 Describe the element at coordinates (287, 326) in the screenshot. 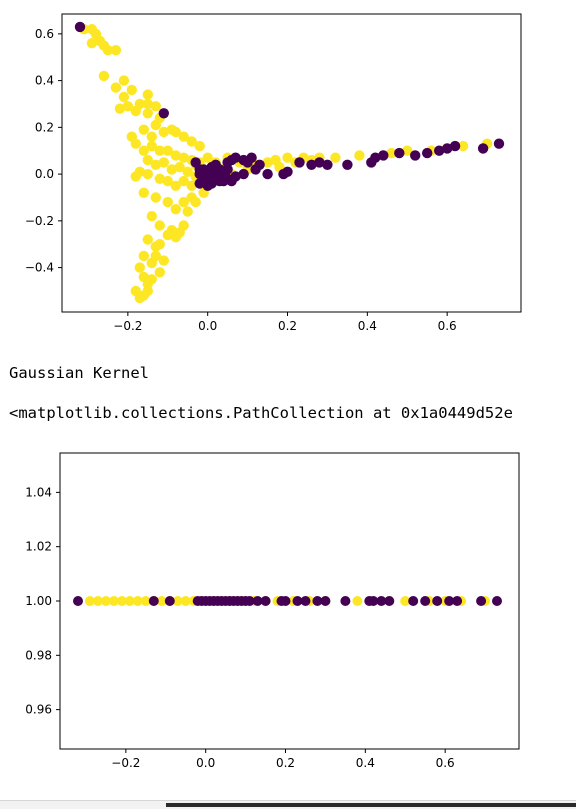

I see `x-tick-label: 0.2` at that location.